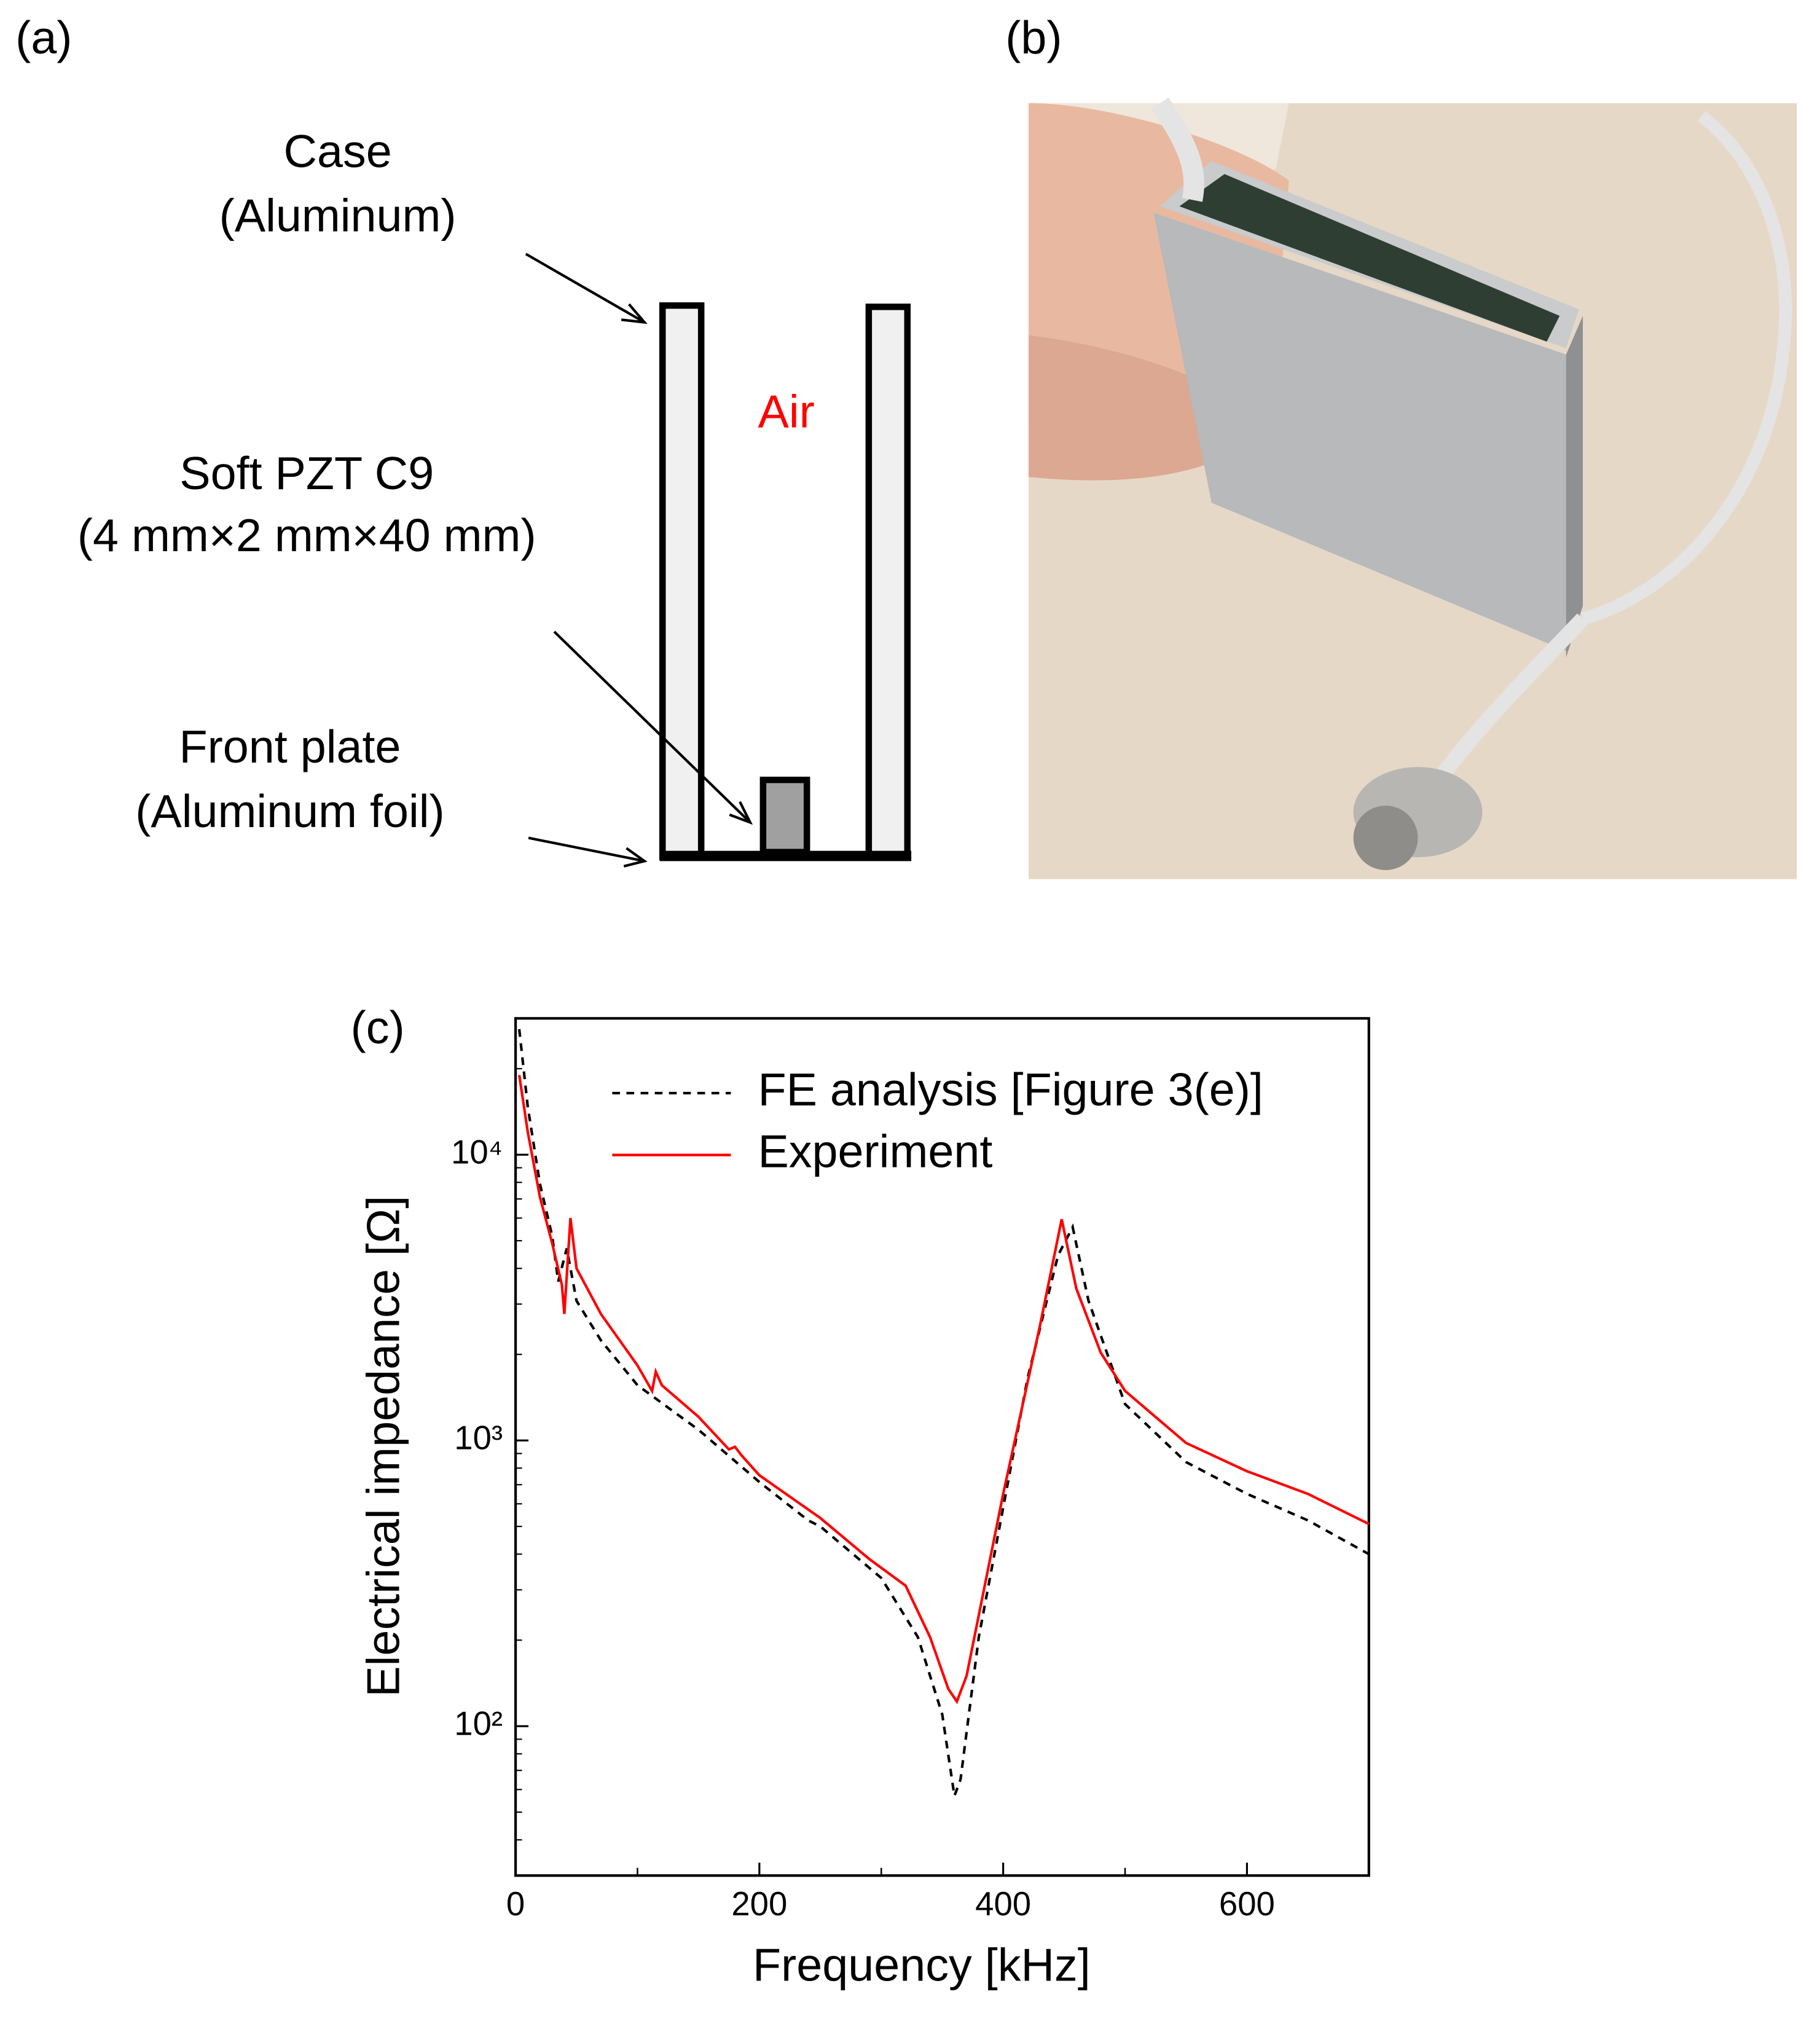 The height and width of the screenshot is (2029, 1820). I want to click on legend-label: Experiment, so click(875, 1152).